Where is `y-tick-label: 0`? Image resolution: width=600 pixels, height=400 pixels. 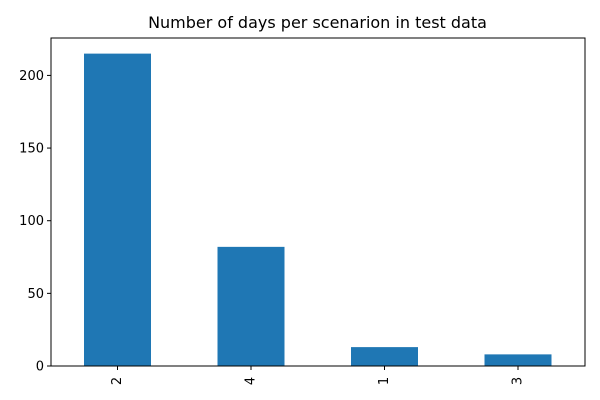 y-tick-label: 0 is located at coordinates (40, 367).